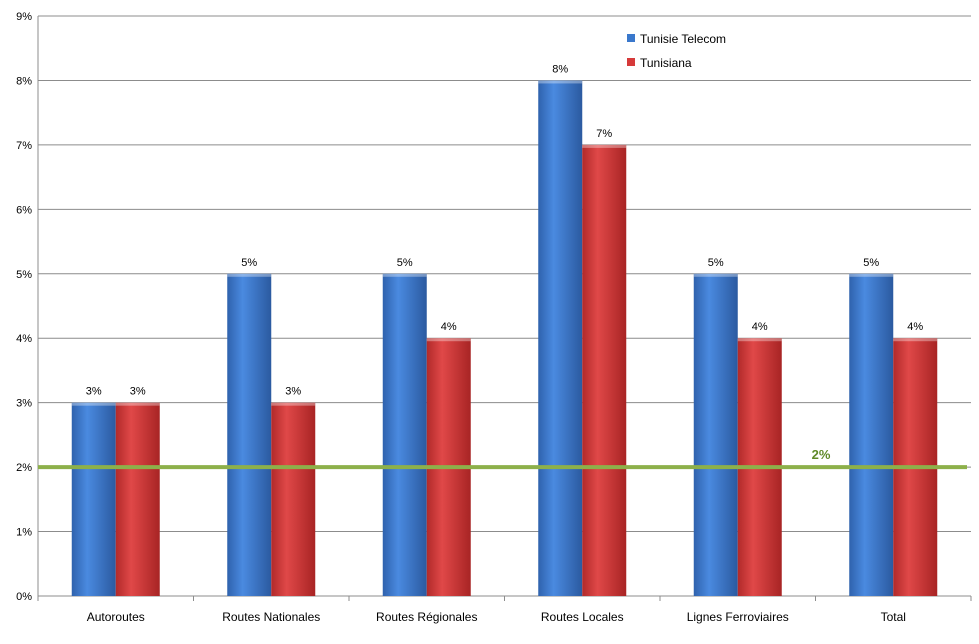 The height and width of the screenshot is (644, 979). Describe the element at coordinates (676, 51) in the screenshot. I see `legend: Tunisie Telecom Tunisiana` at that location.